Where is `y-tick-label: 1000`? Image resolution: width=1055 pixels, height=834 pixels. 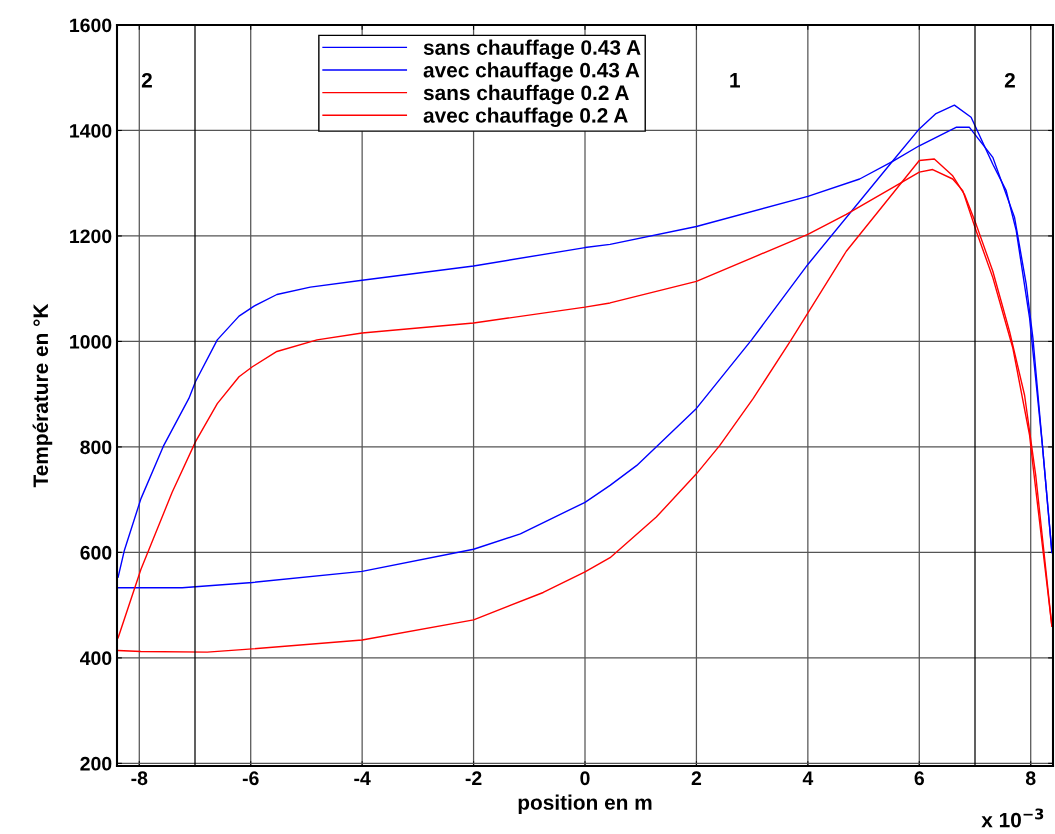 y-tick-label: 1000 is located at coordinates (91, 341).